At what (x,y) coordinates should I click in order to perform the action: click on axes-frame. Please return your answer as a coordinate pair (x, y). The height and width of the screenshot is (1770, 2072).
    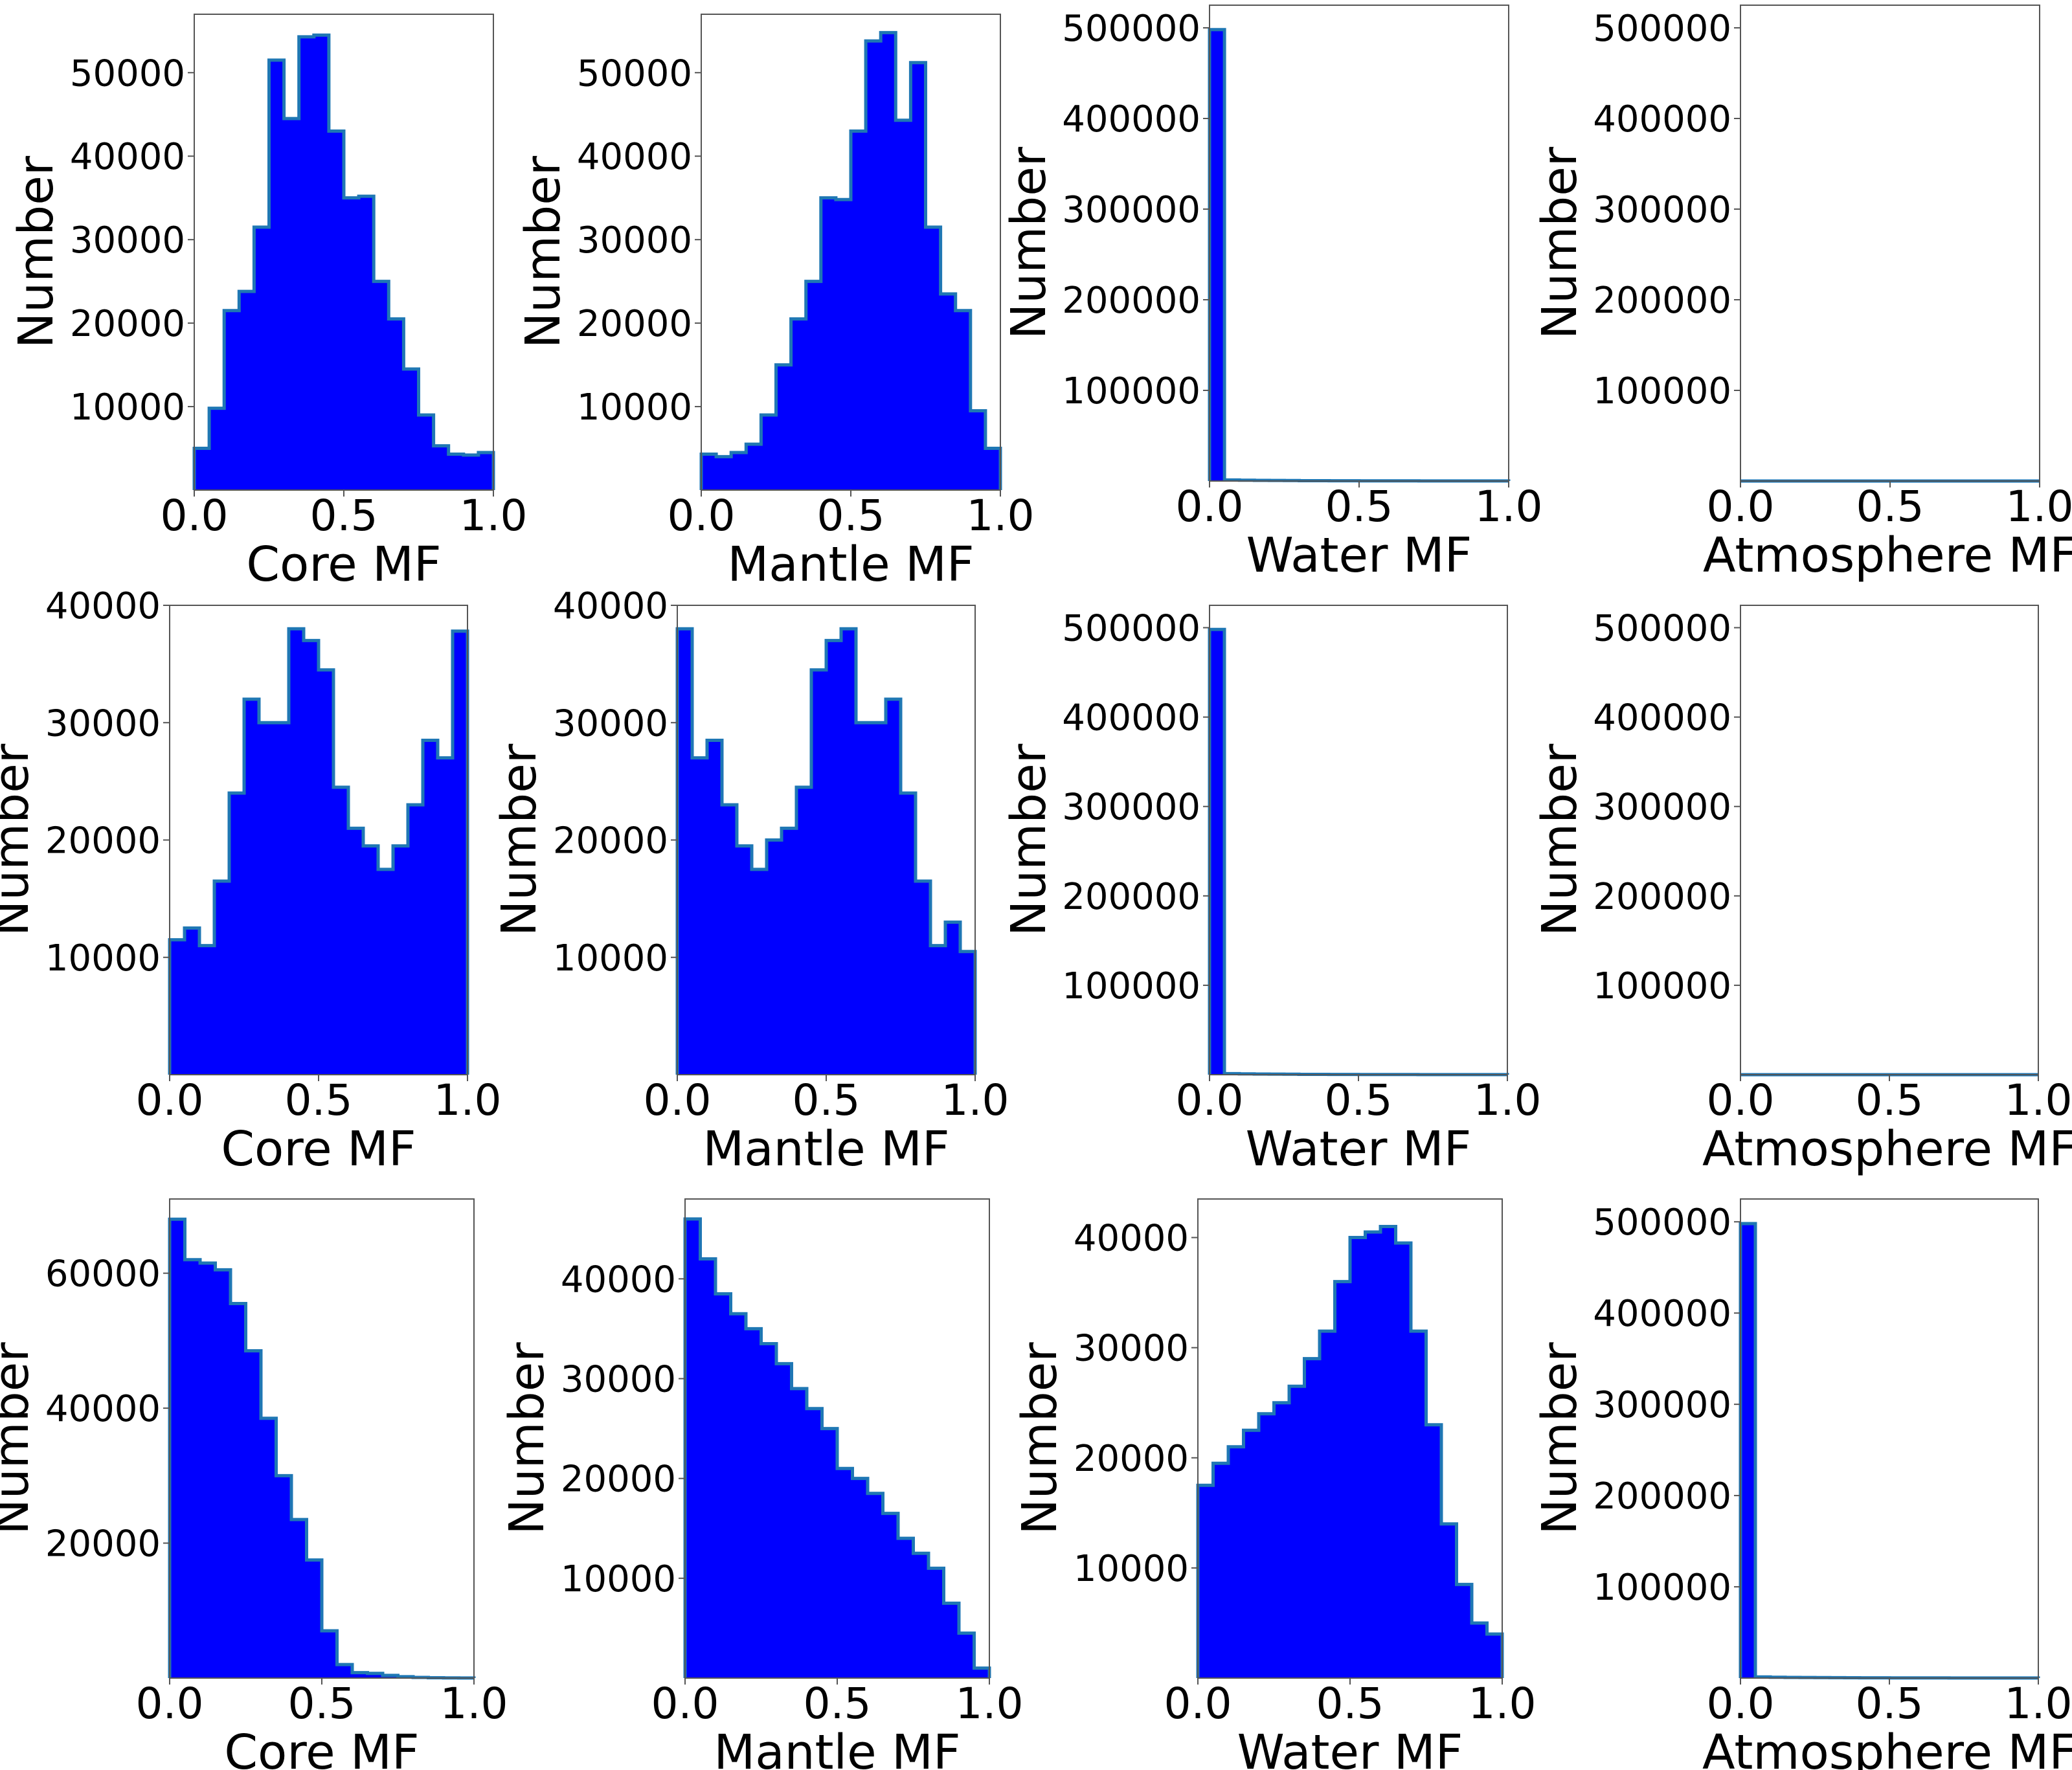
    Looking at the image, I should click on (1889, 1438).